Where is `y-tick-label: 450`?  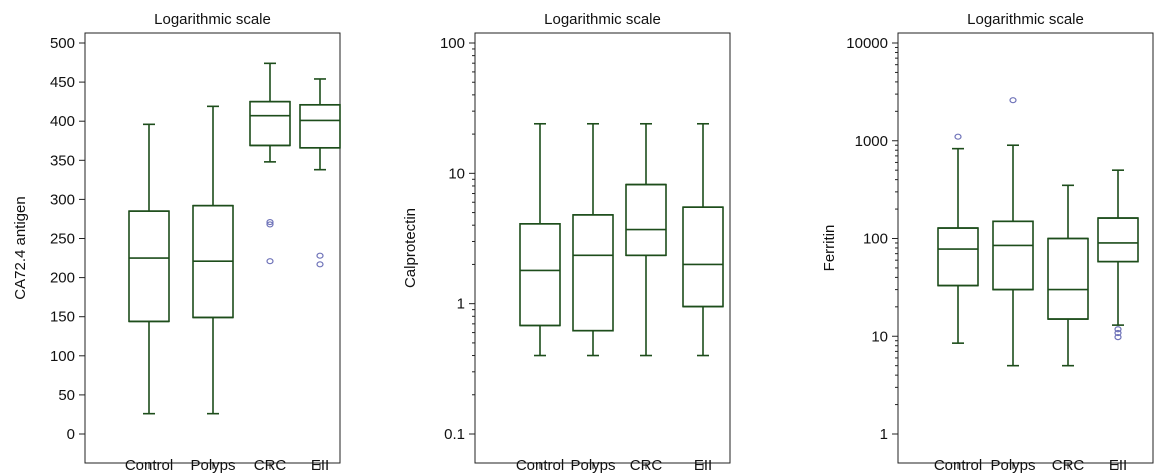 y-tick-label: 450 is located at coordinates (62, 82).